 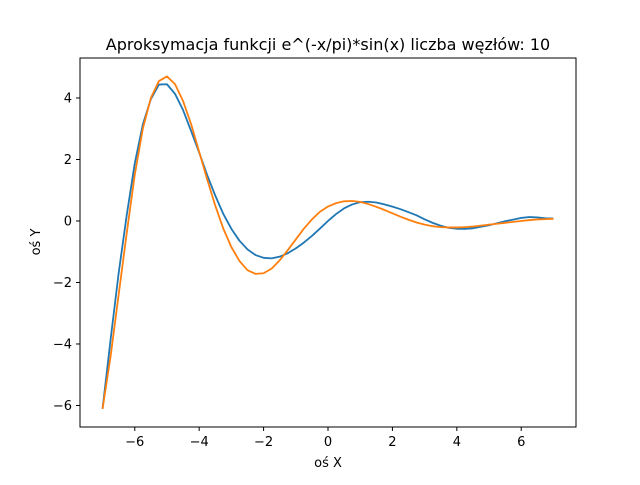 I want to click on x-tick-label: −6, so click(x=134, y=442).